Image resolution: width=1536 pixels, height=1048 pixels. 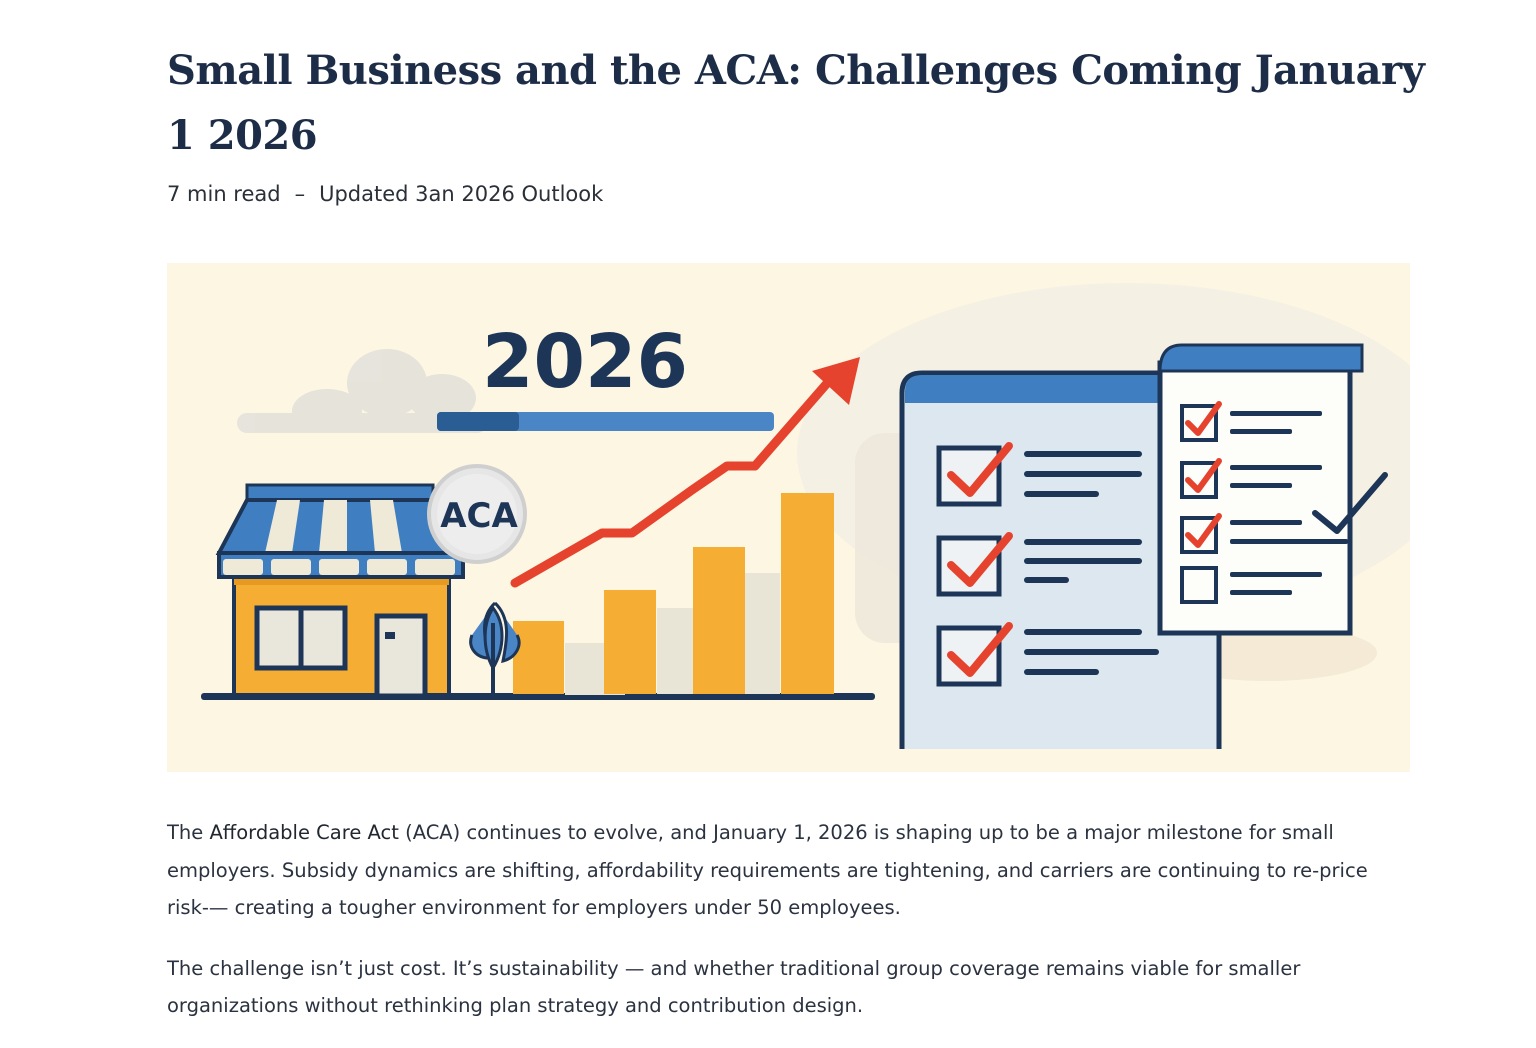 I want to click on paragraph-1-lead: The, so click(x=188, y=832).